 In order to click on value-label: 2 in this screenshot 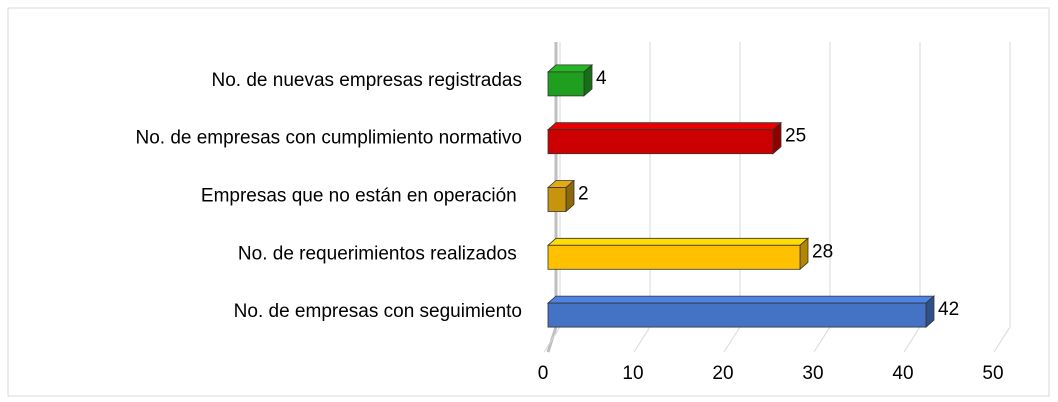, I will do `click(583, 194)`.